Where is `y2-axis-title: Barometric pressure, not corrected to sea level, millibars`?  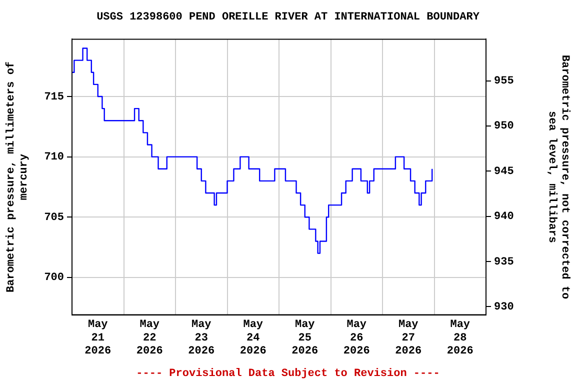
y2-axis-title: Barometric pressure, not corrected to sea level, millibars is located at coordinates (558, 177).